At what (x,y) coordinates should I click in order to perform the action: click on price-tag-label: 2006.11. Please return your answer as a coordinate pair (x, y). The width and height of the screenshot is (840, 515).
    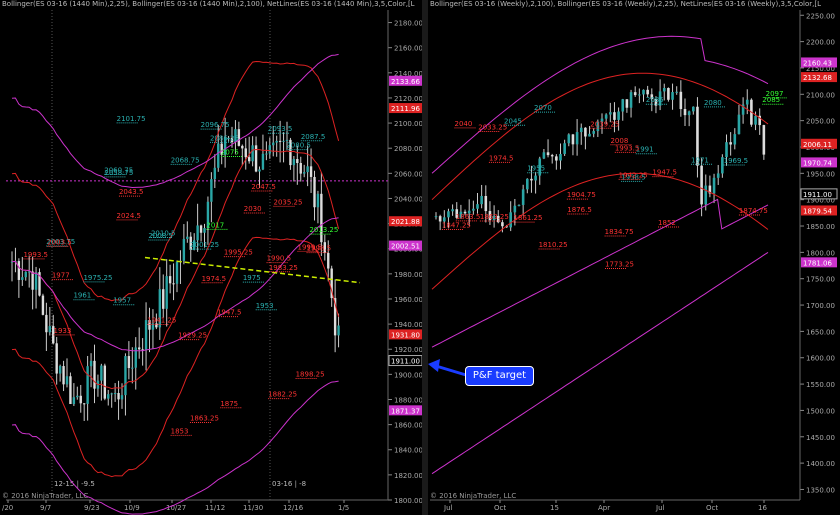
    Looking at the image, I should click on (817, 145).